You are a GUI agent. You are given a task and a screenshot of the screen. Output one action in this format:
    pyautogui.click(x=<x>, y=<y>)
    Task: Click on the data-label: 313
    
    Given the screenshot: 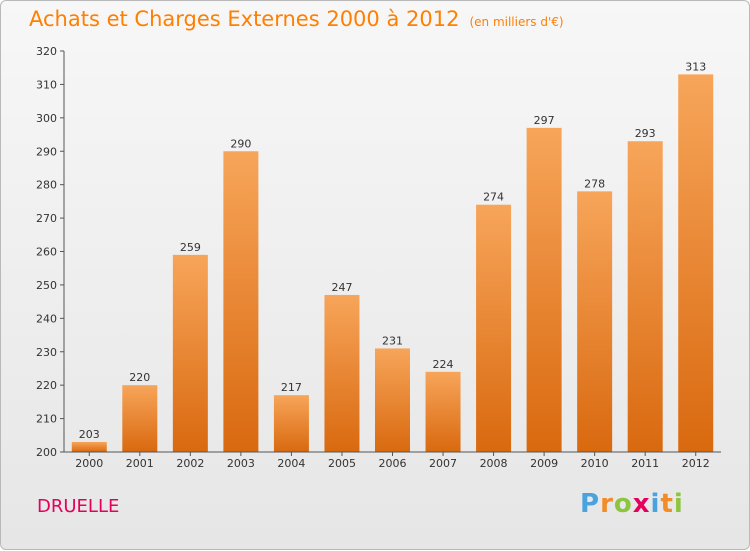 What is the action you would take?
    pyautogui.click(x=695, y=66)
    